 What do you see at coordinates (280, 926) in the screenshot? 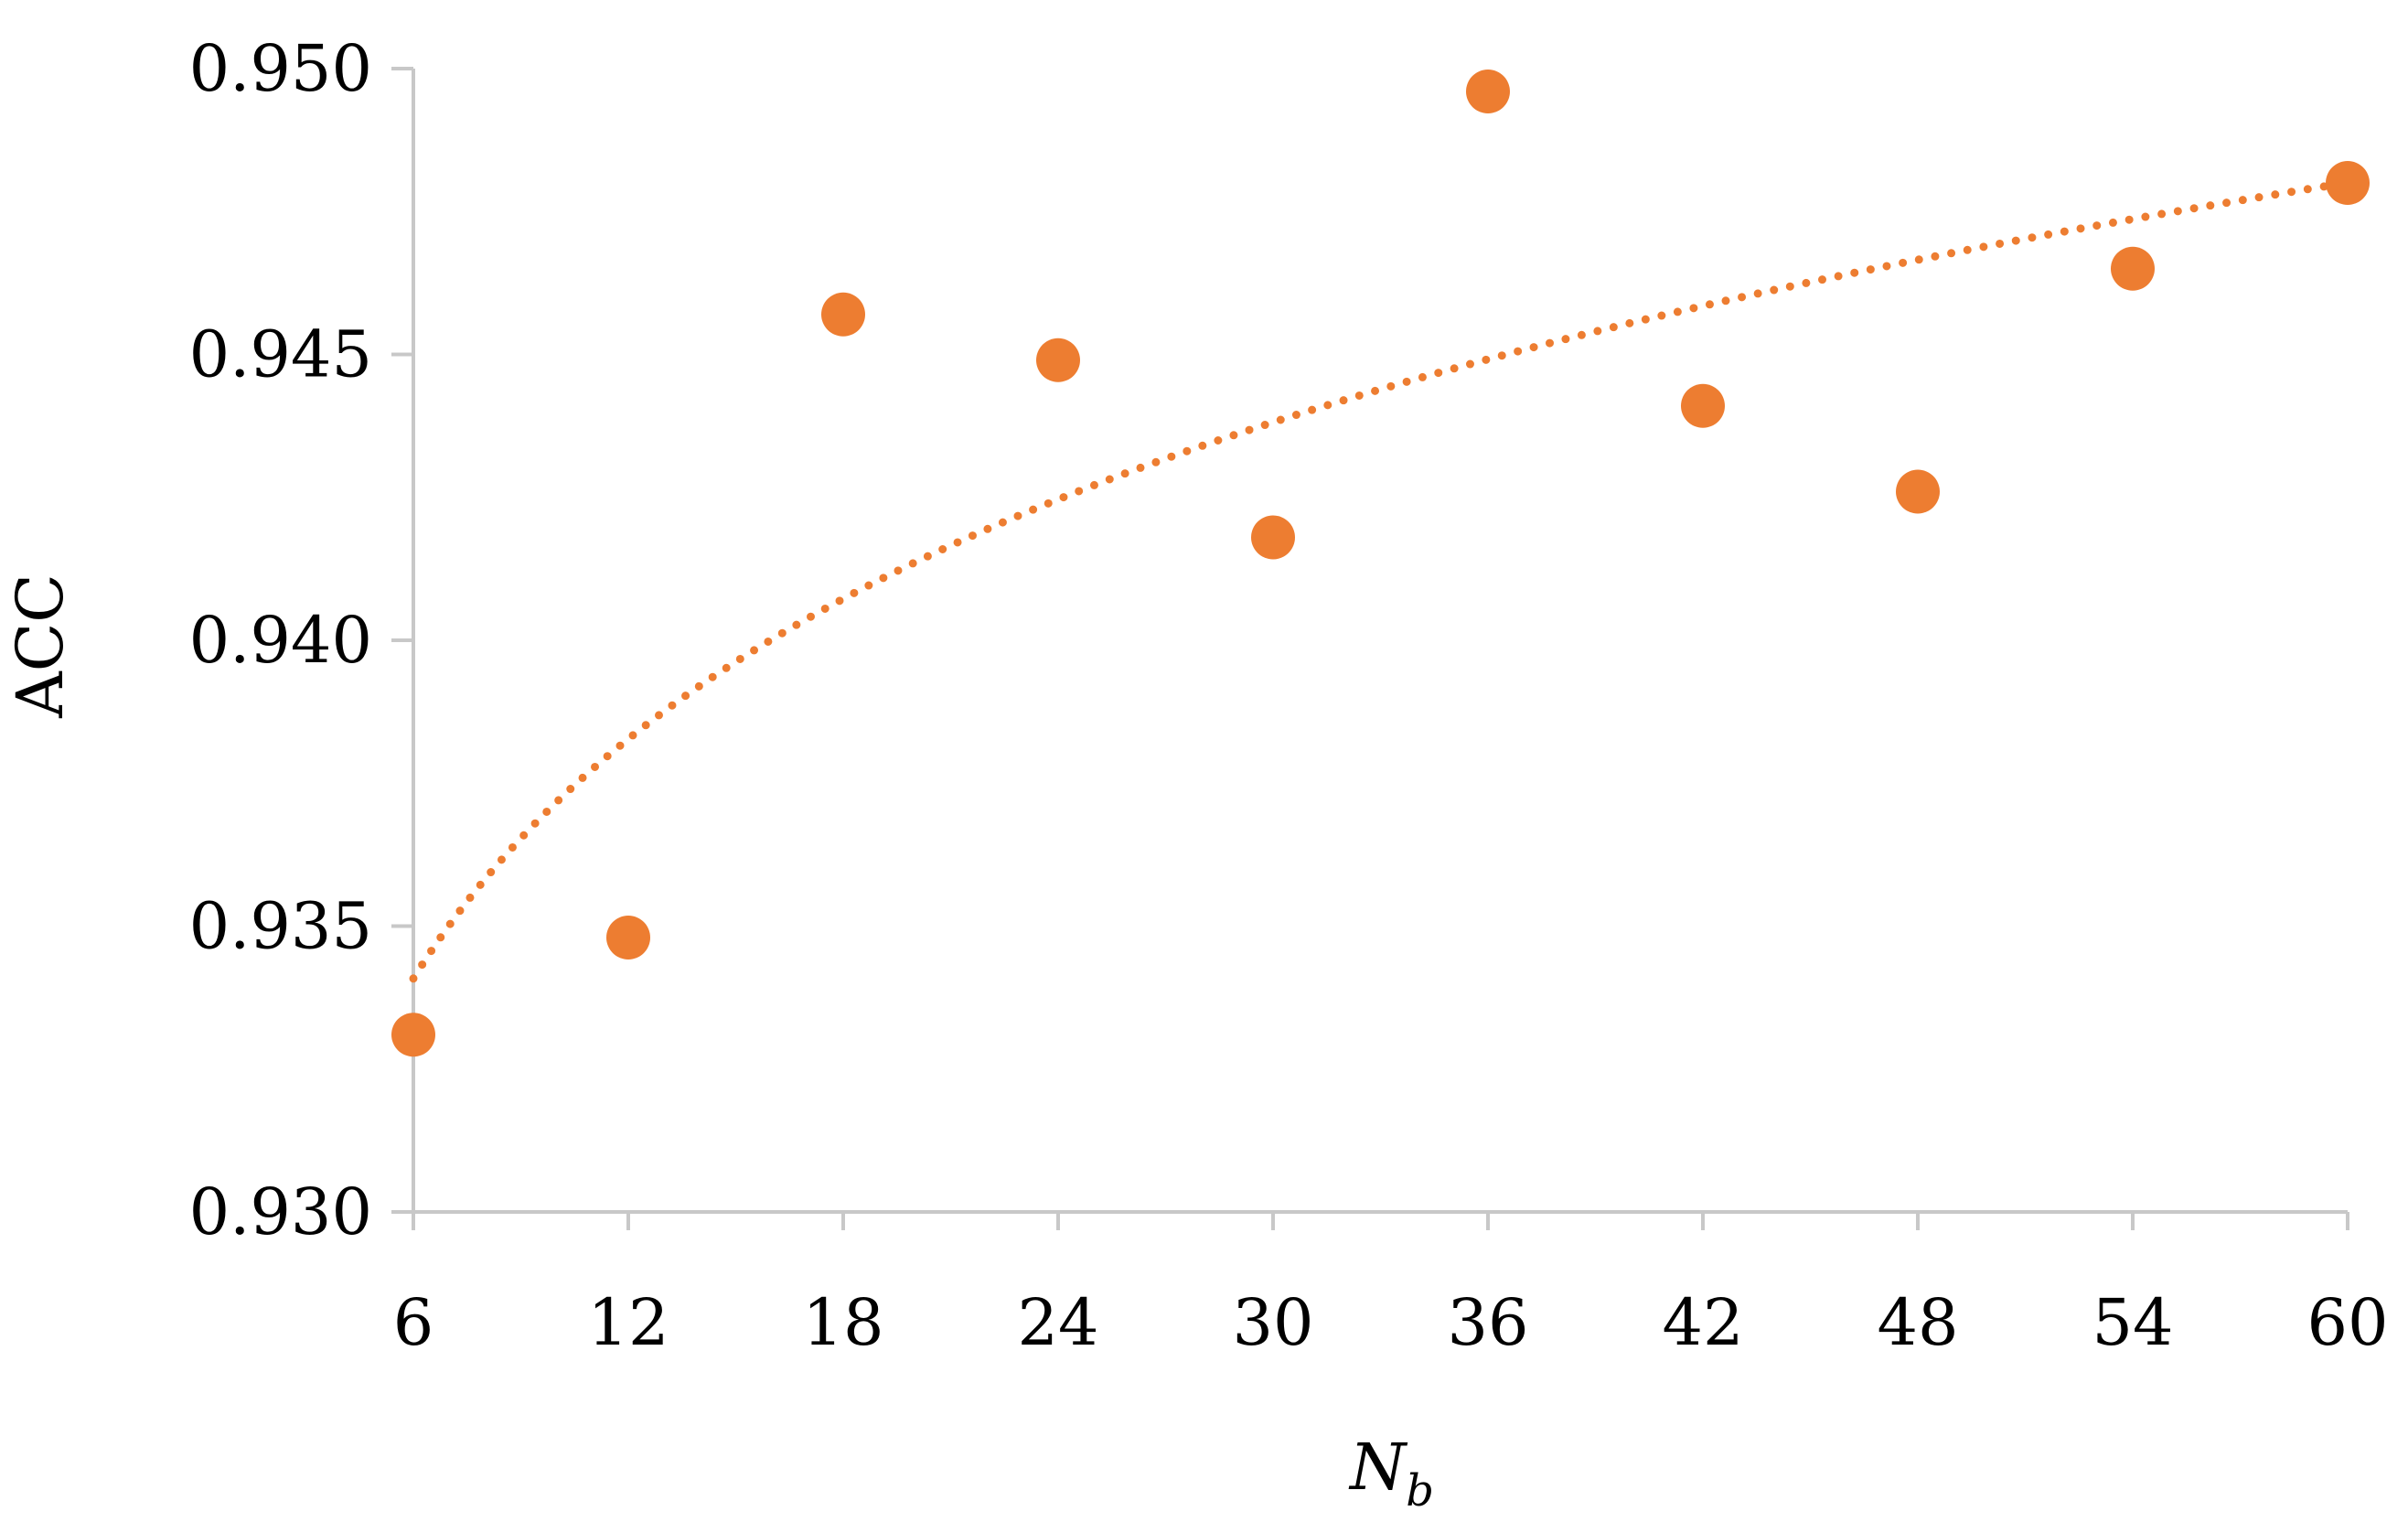
I see `y-tick-label: 0.935` at bounding box center [280, 926].